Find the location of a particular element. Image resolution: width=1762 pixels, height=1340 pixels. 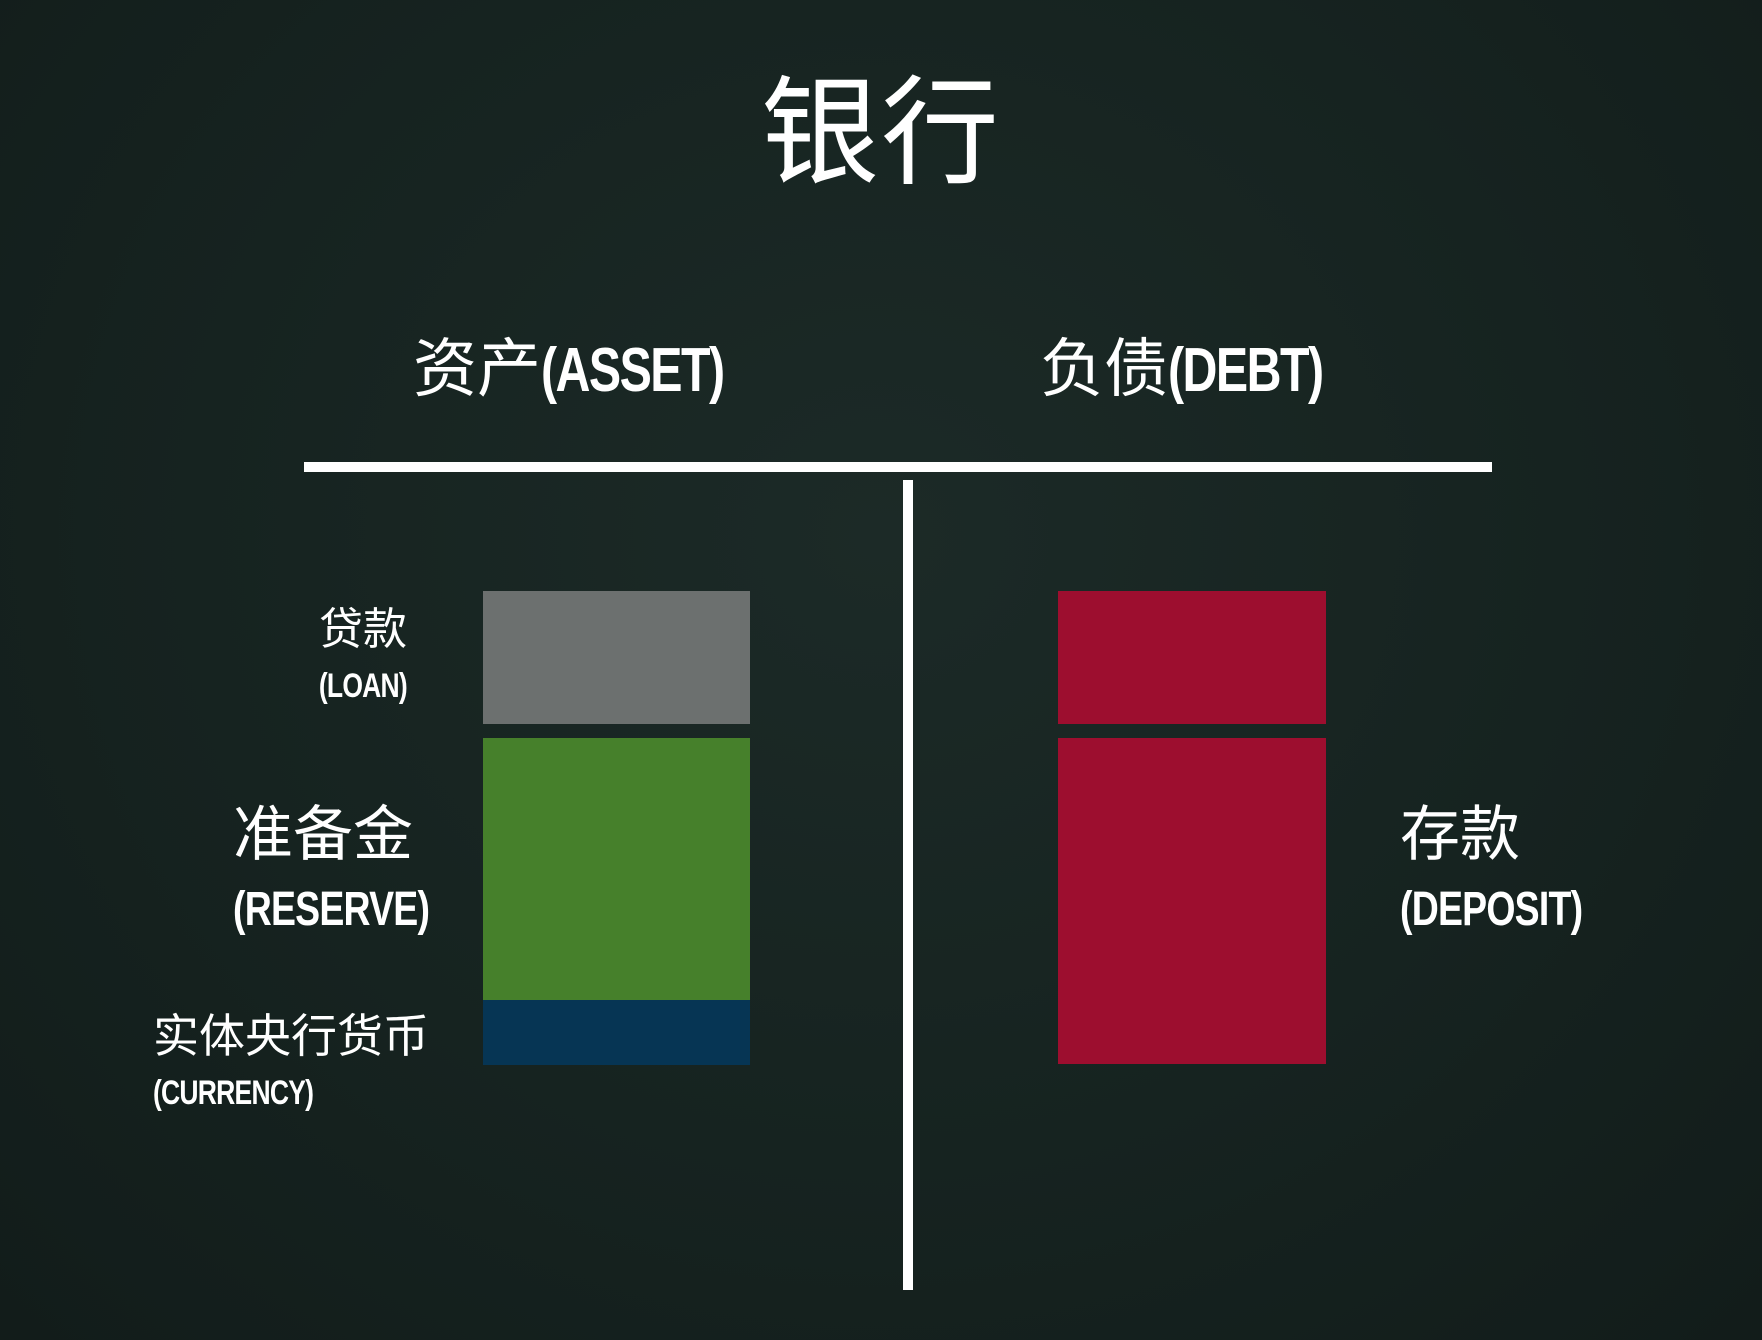

loan-label-zh: 贷款 is located at coordinates (363, 629).